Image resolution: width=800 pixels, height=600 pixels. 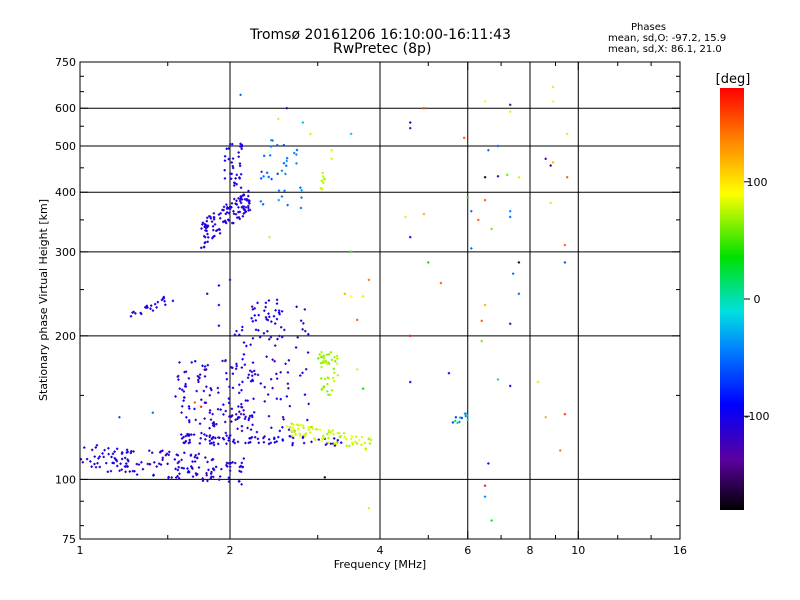 I want to click on y-tick-label: 500, so click(x=65, y=146).